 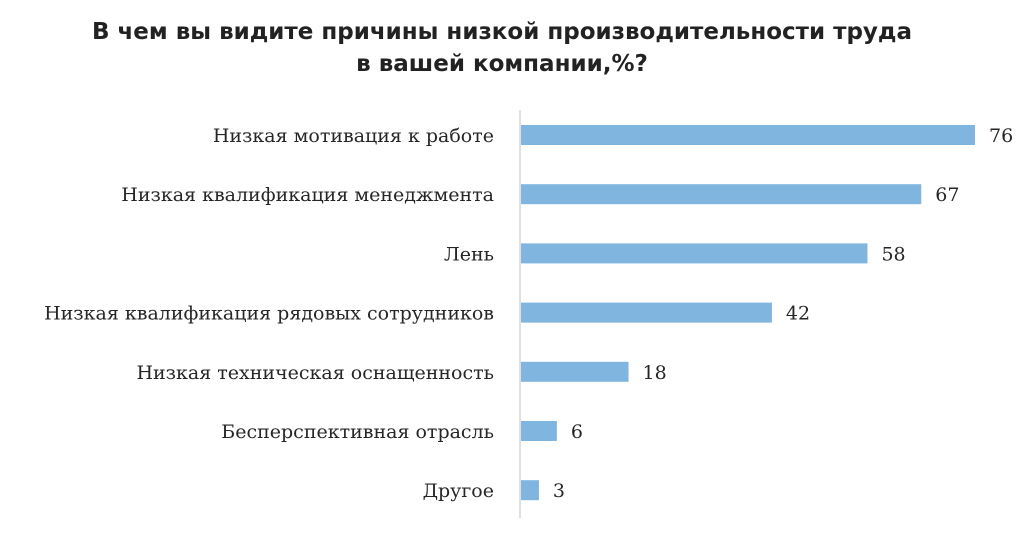 I want to click on category-label-7: Другое, so click(x=458, y=491).